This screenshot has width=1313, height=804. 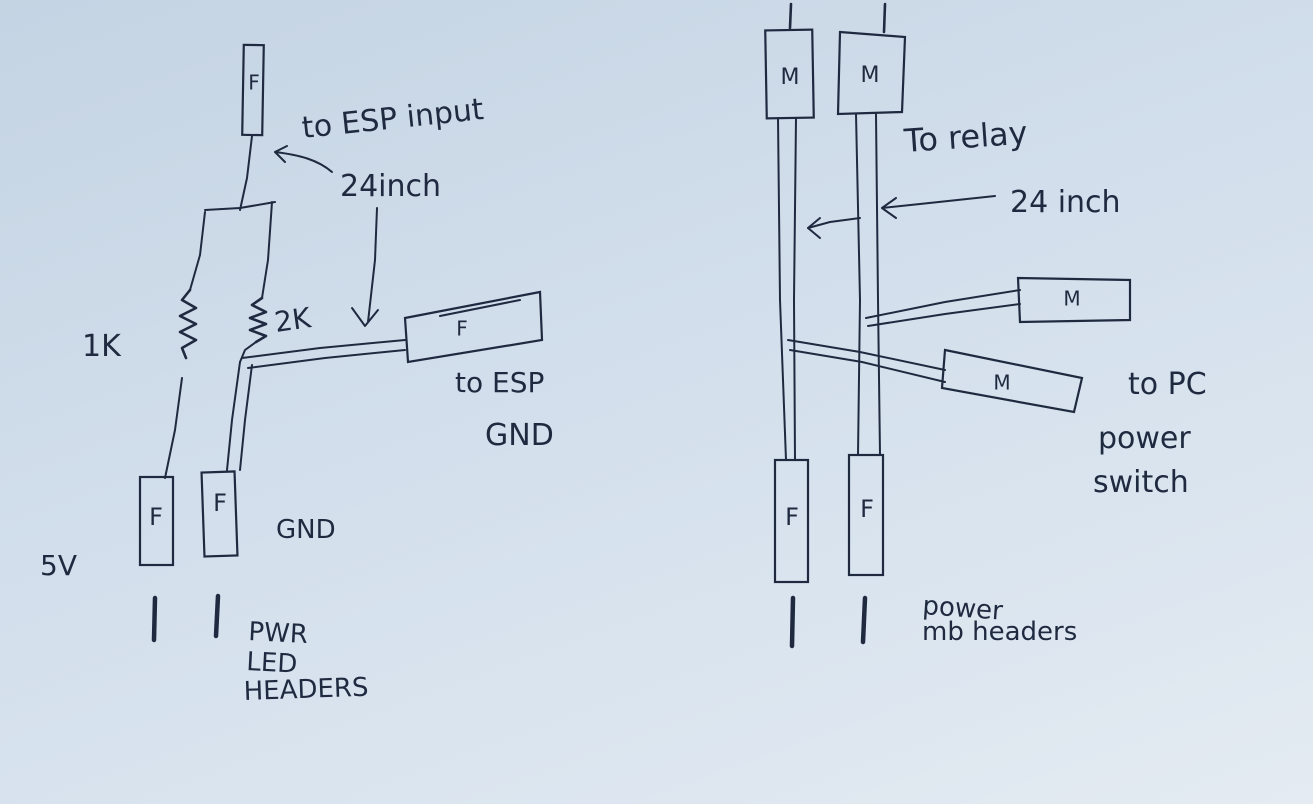 I want to click on label-relay: To relay, so click(x=965, y=136).